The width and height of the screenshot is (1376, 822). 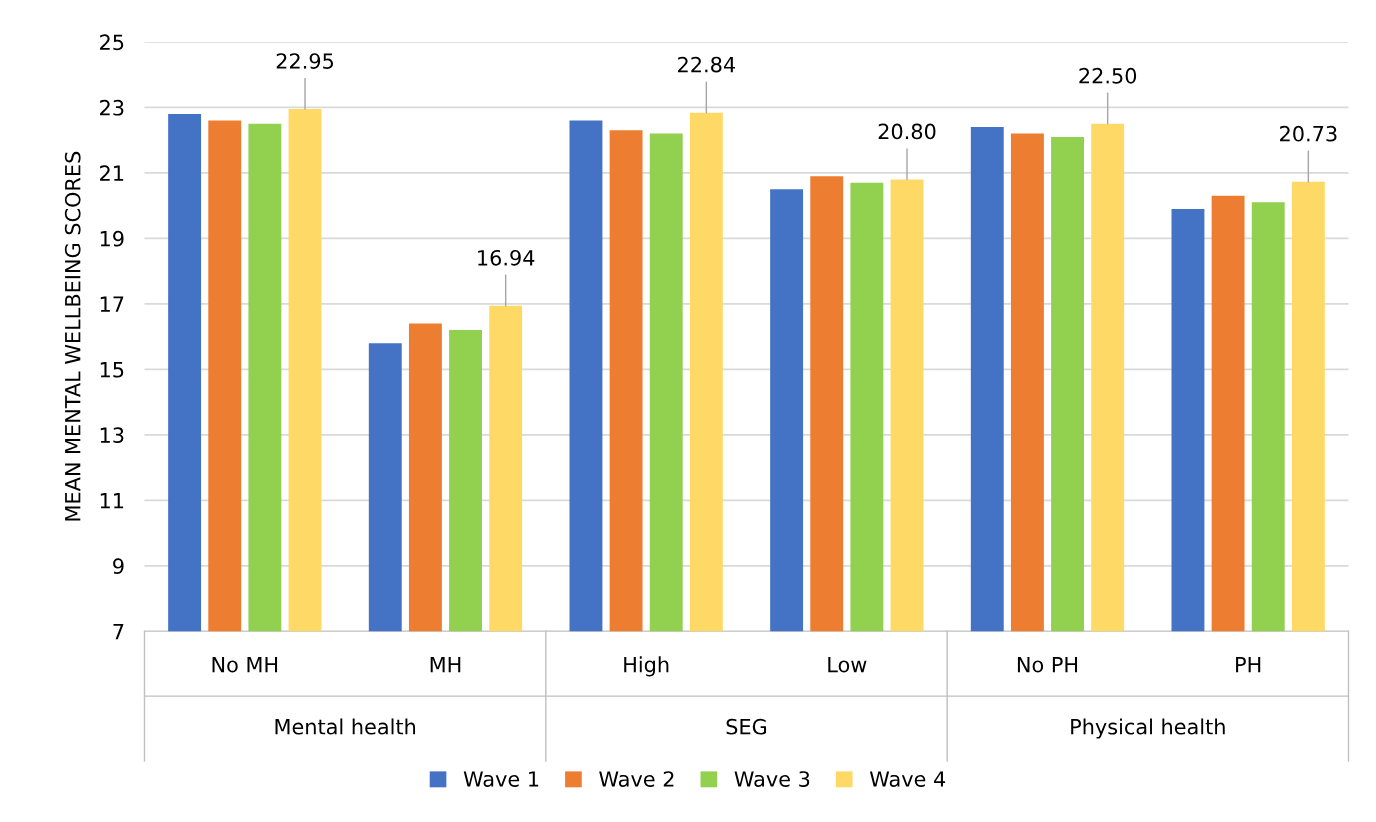 I want to click on data-label: 16.94, so click(x=506, y=257).